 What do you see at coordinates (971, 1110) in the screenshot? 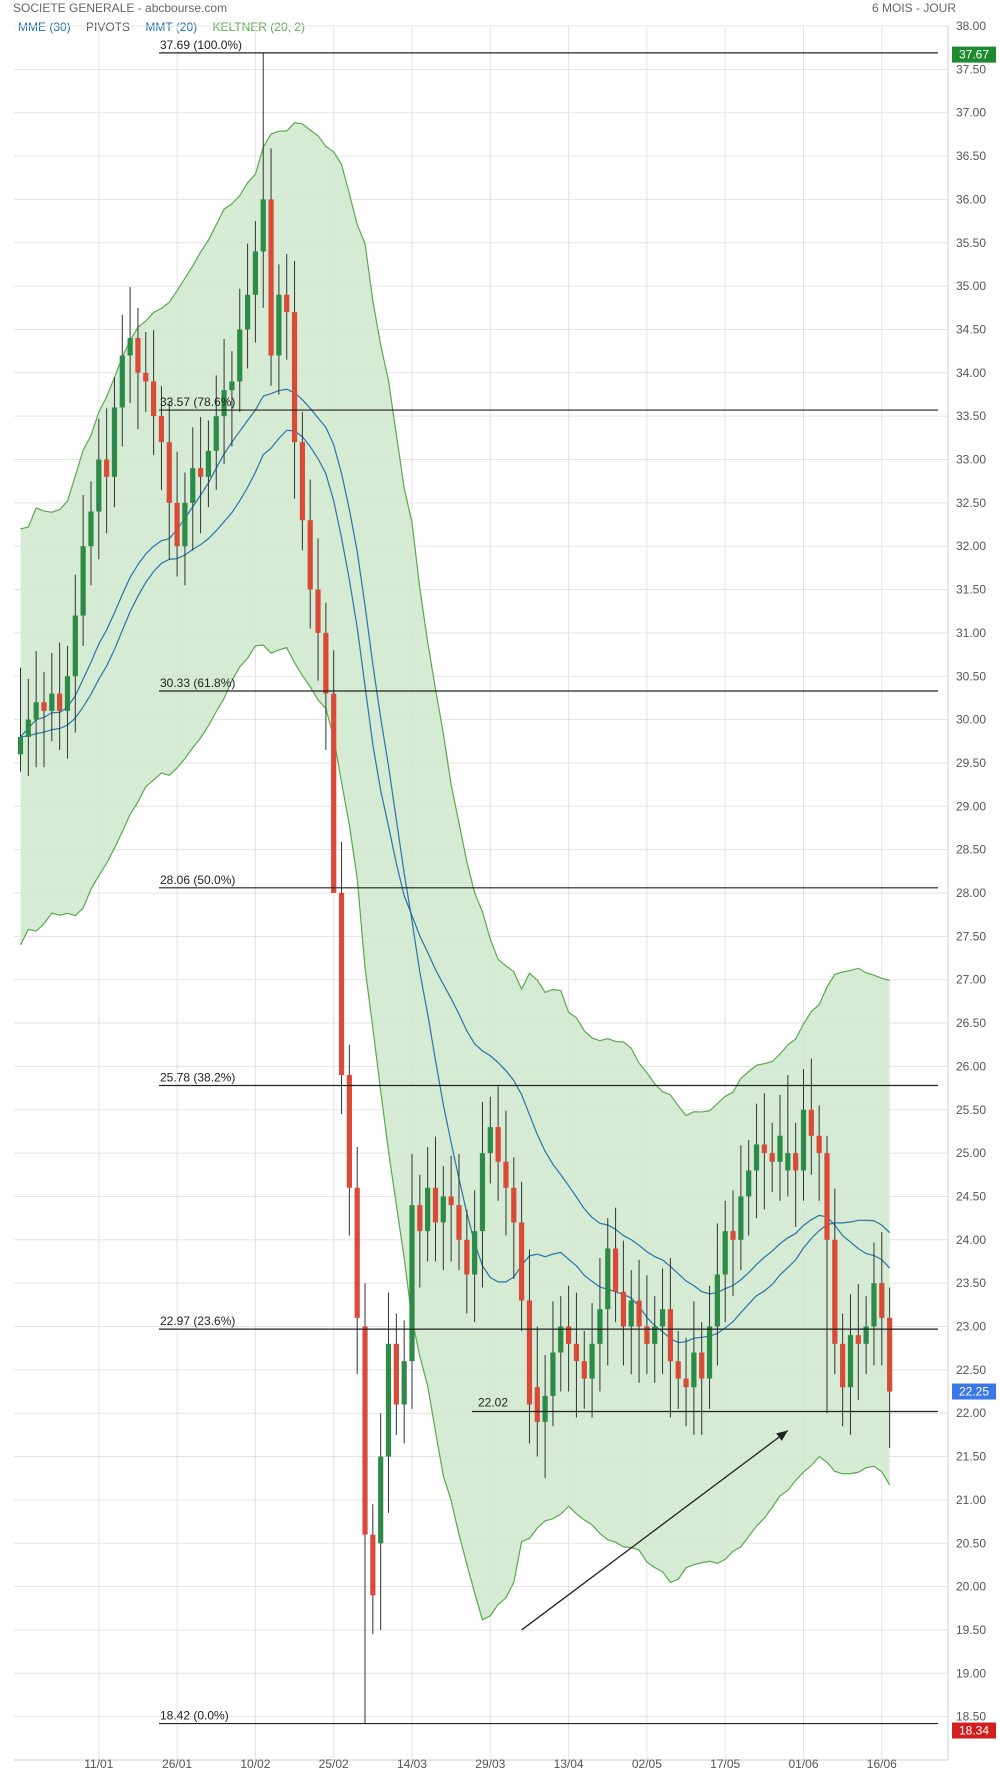
I see `y-tick-label: 25.50` at bounding box center [971, 1110].